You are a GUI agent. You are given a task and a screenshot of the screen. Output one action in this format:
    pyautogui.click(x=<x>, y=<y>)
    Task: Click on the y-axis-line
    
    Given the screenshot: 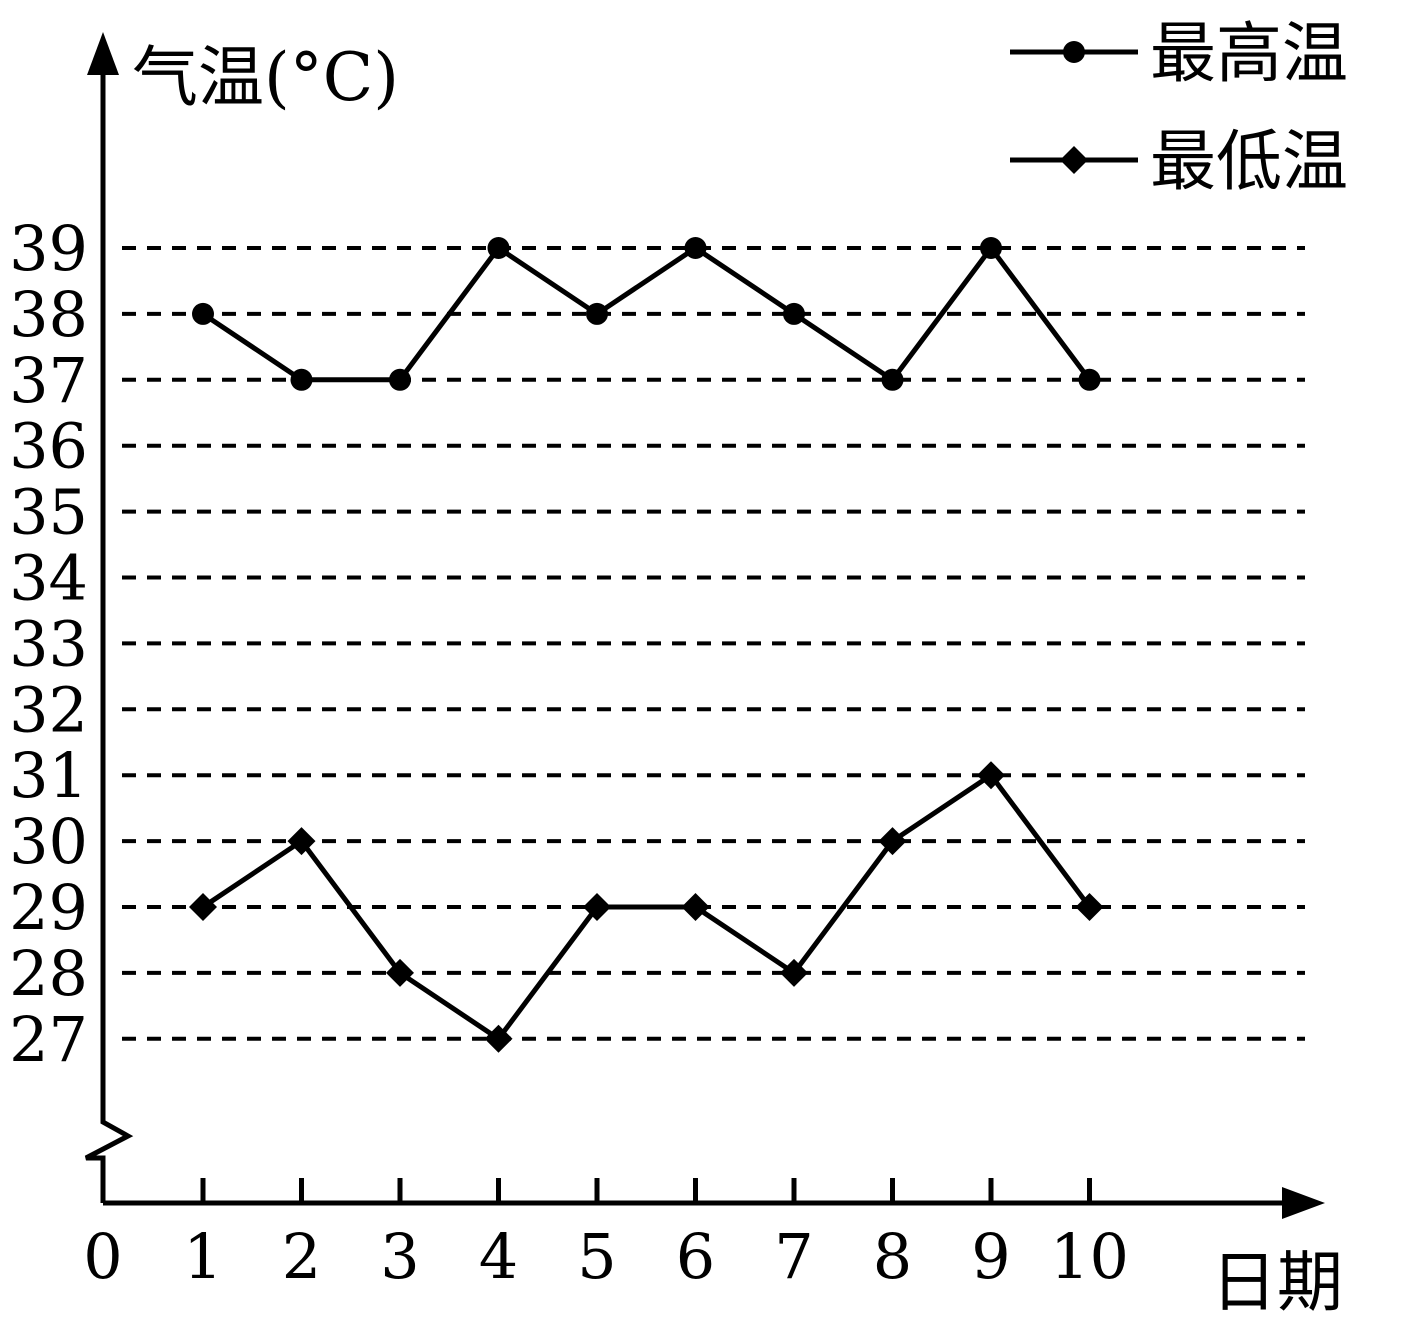 What is the action you would take?
    pyautogui.click(x=109, y=624)
    